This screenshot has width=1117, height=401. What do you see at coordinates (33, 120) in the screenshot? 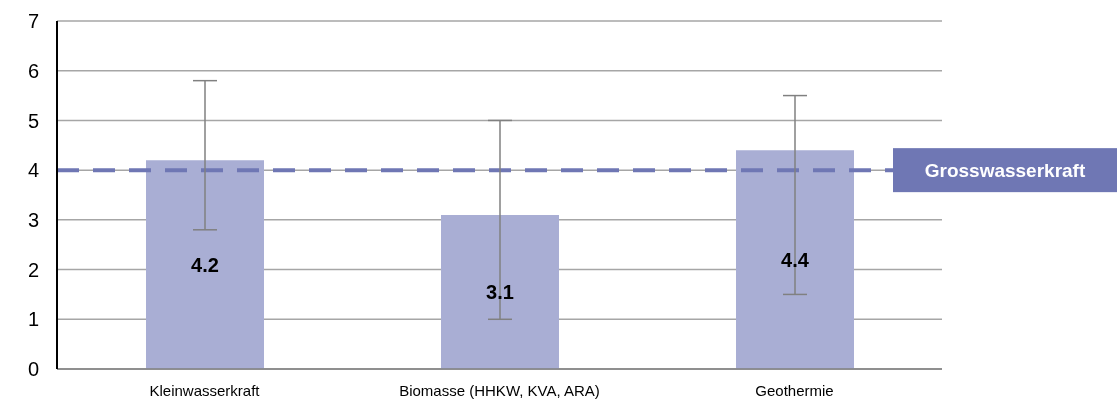
I see `y-tick-label: 5` at bounding box center [33, 120].